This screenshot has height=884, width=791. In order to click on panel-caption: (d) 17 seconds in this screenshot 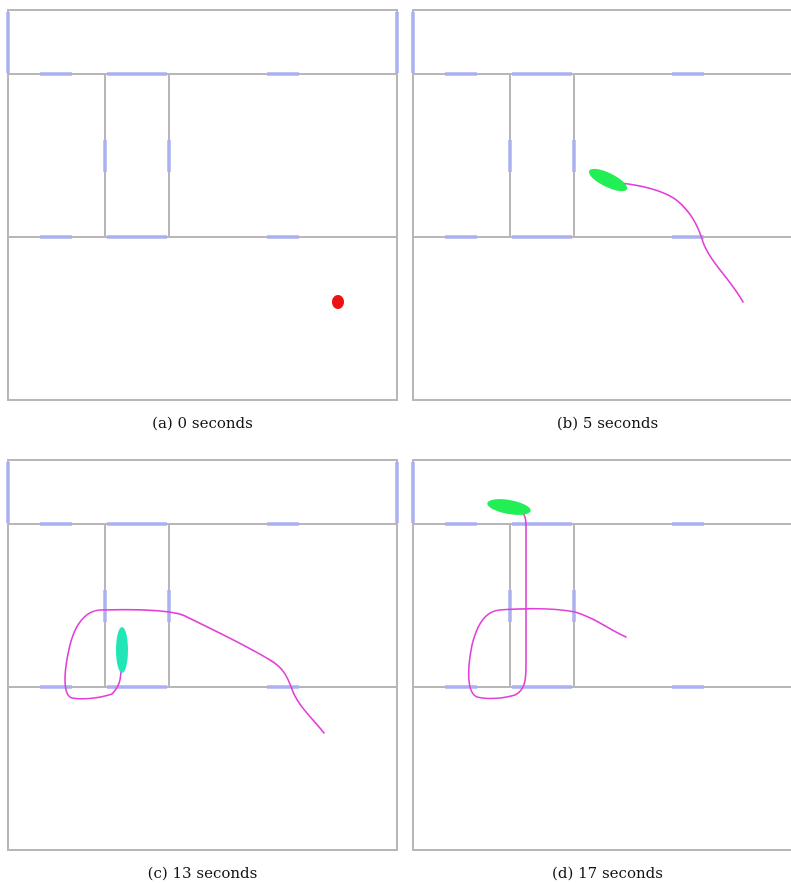, I will do `click(607, 873)`.